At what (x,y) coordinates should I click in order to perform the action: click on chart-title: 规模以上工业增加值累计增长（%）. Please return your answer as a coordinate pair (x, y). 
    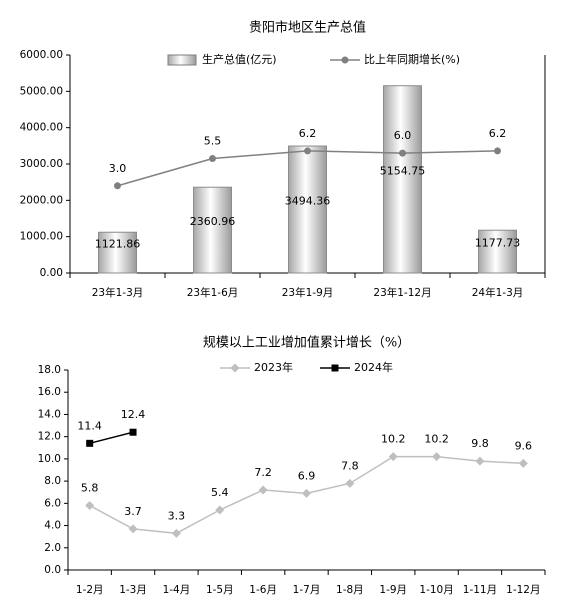
    Looking at the image, I should click on (306, 343).